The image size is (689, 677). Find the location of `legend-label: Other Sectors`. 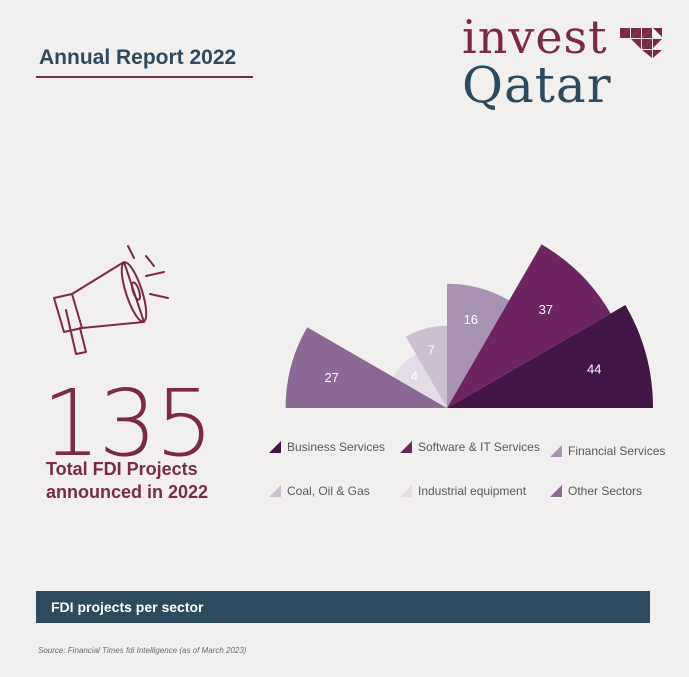

legend-label: Other Sectors is located at coordinates (605, 491).